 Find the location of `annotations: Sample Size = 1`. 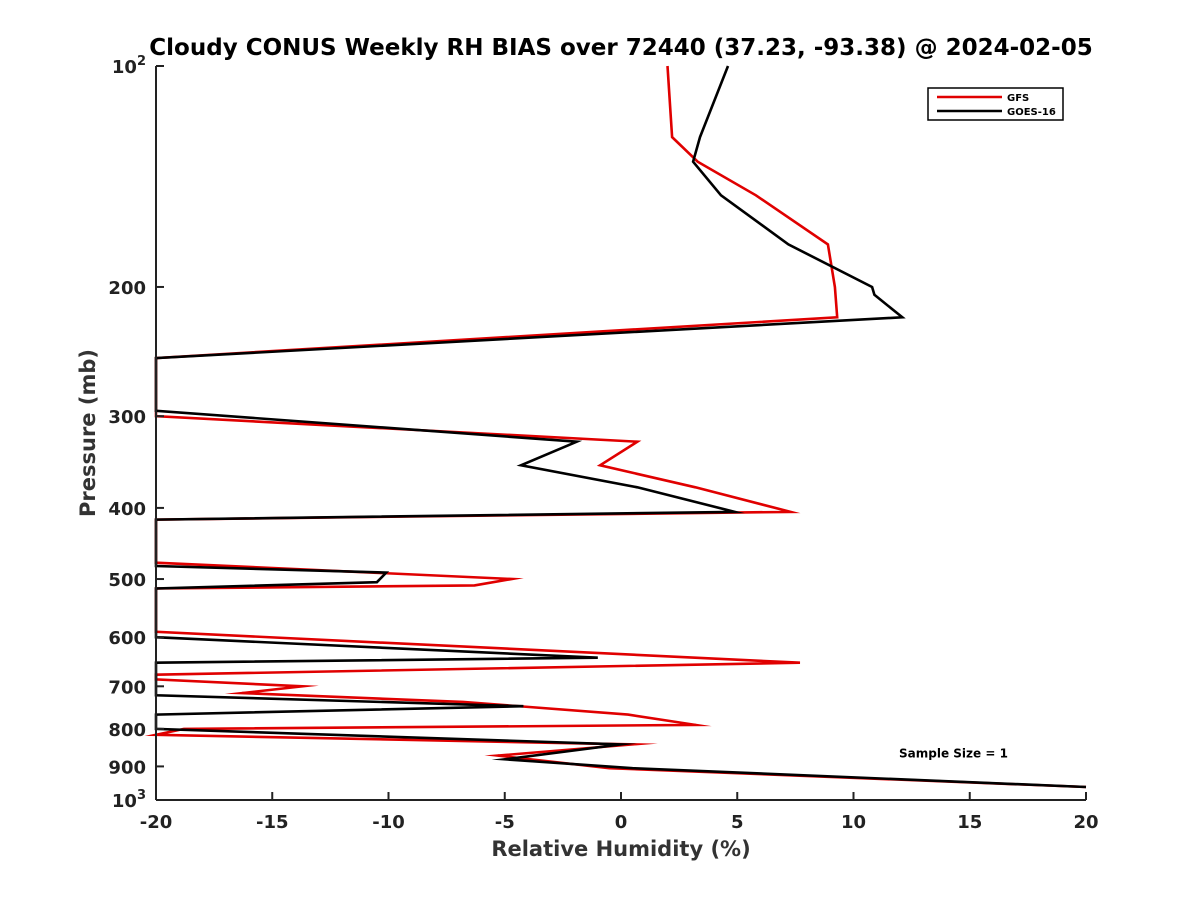

annotations: Sample Size = 1 is located at coordinates (953, 753).